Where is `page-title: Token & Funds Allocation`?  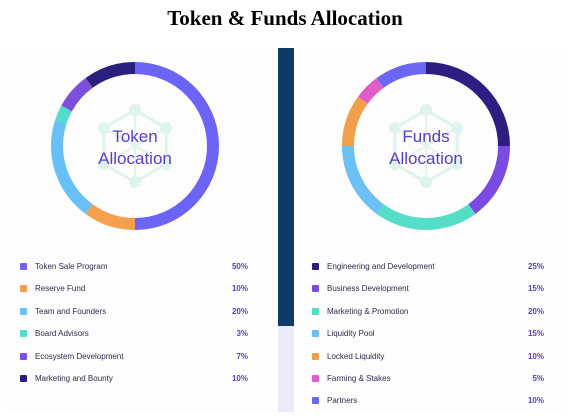 page-title: Token & Funds Allocation is located at coordinates (285, 18).